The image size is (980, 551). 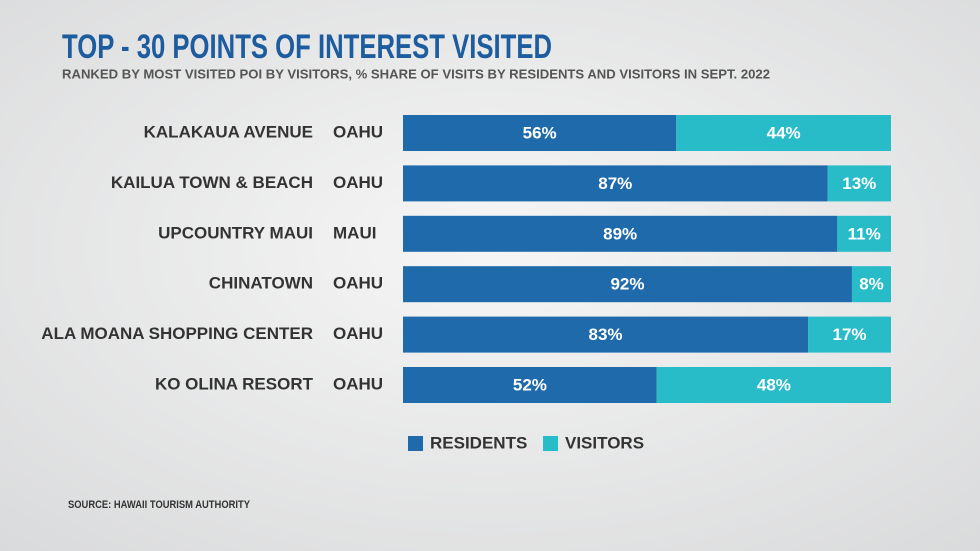 I want to click on value-label: 13%, so click(x=859, y=183).